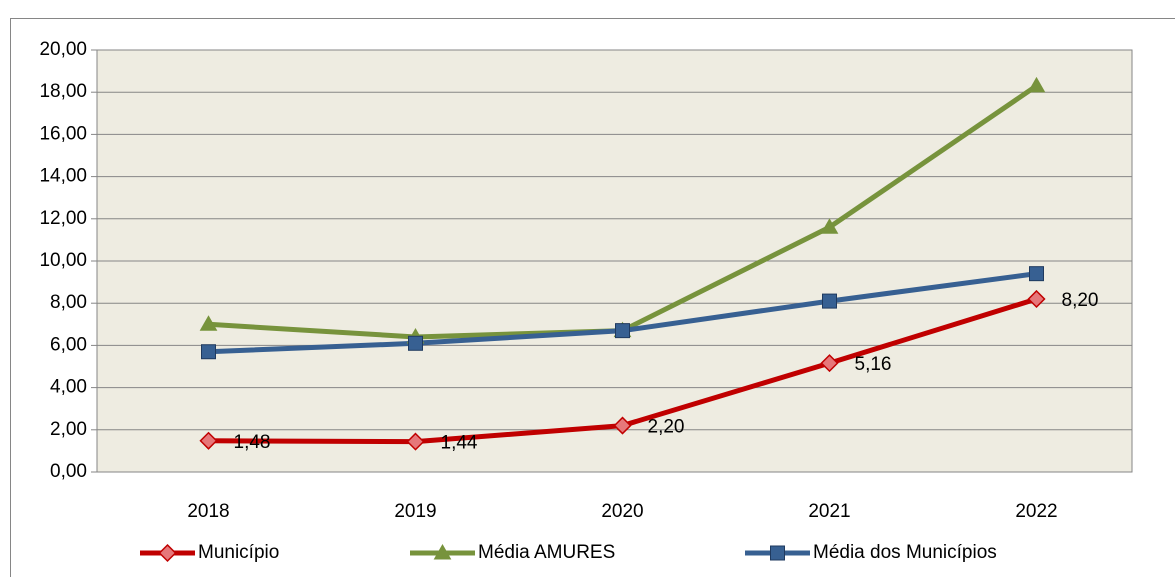 Image resolution: width=1175 pixels, height=577 pixels. I want to click on y-tick-label: 20,00, so click(63, 49).